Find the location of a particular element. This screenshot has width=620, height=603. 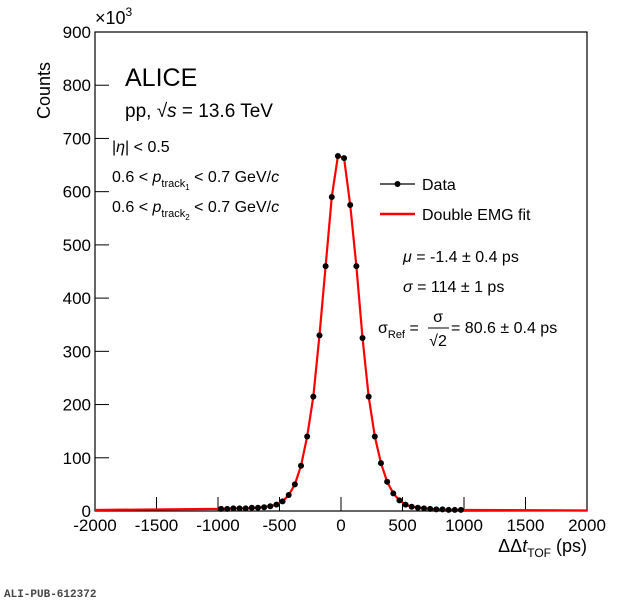

x-tick-label: 1500 is located at coordinates (526, 525).